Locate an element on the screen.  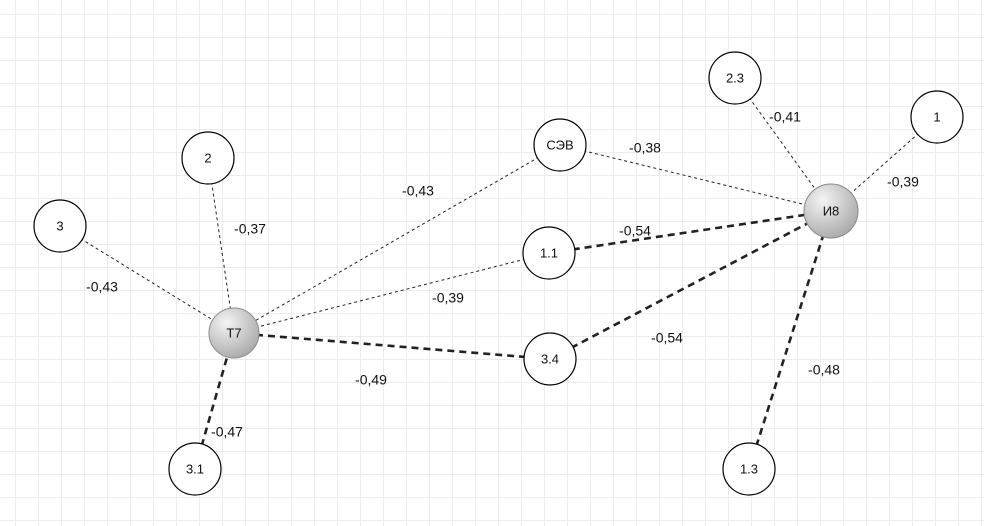
hub-node-t7: T7 is located at coordinates (234, 333).